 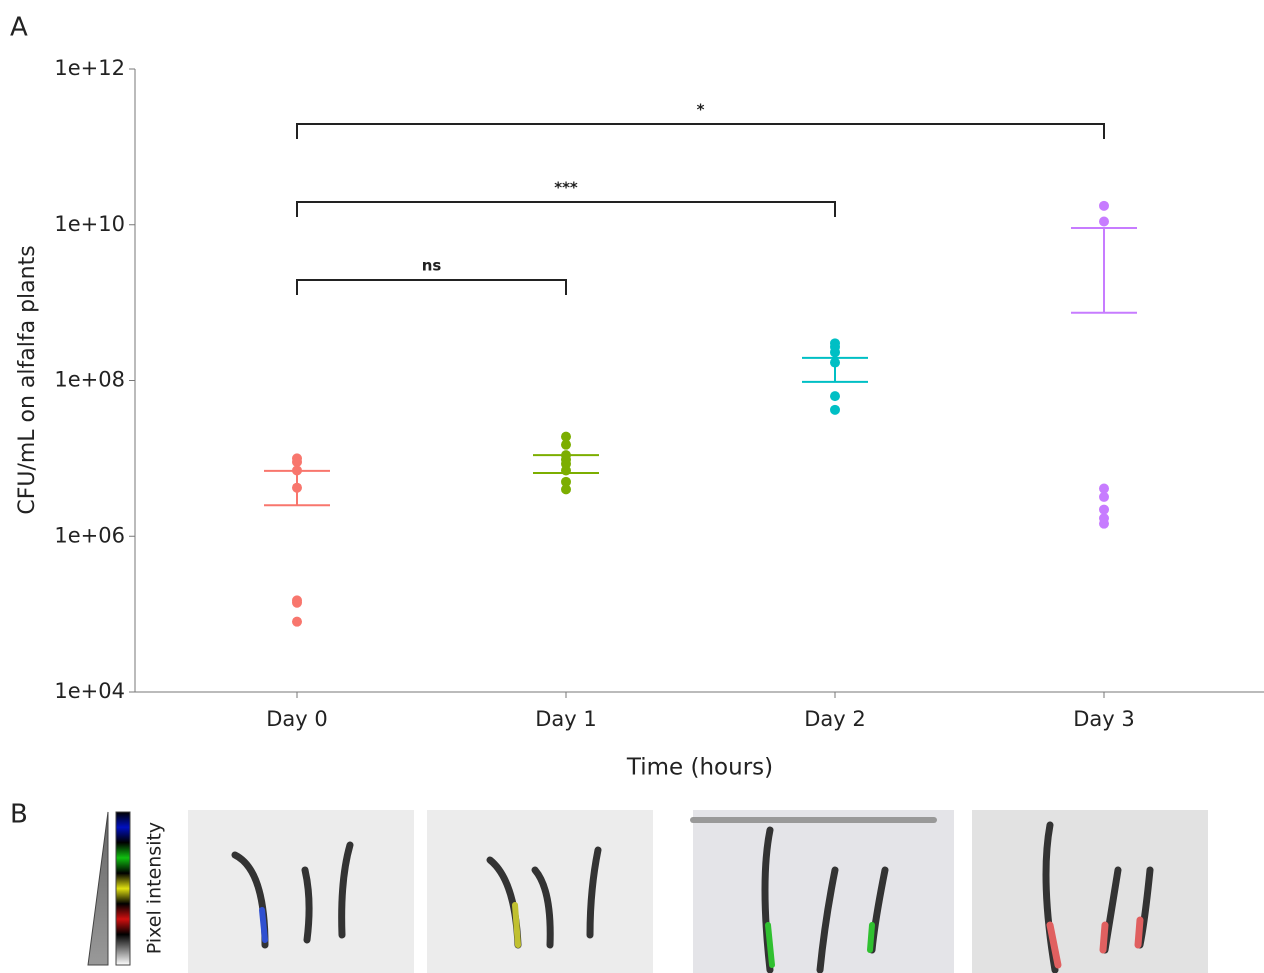 What do you see at coordinates (699, 768) in the screenshot?
I see `x-axis-title: Time (hours)` at bounding box center [699, 768].